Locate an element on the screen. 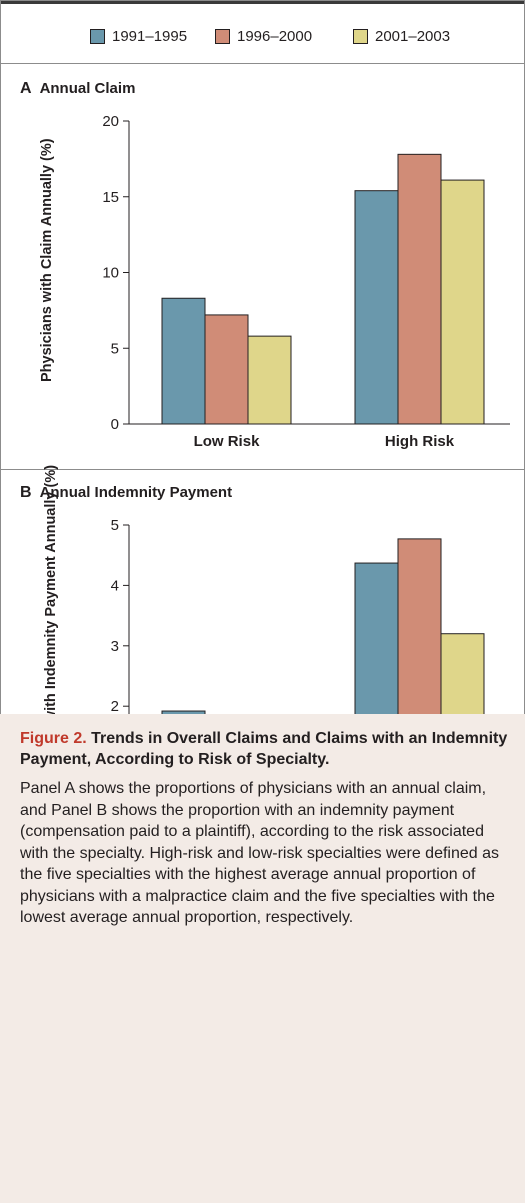 The height and width of the screenshot is (1203, 525). panel-b-ytick-label: 3 is located at coordinates (115, 646).